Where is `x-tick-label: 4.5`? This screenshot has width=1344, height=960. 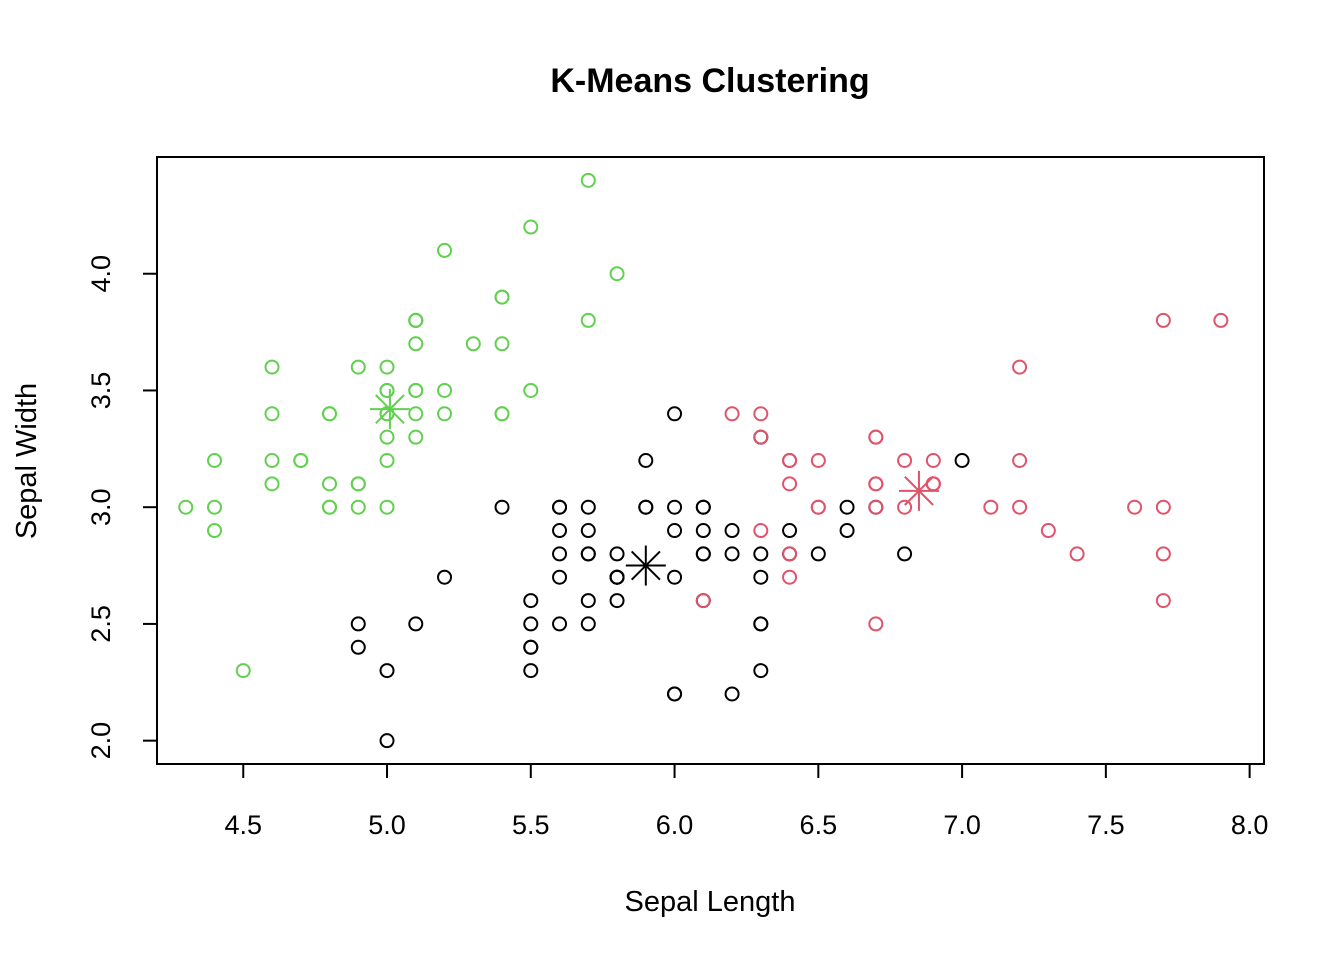 x-tick-label: 4.5 is located at coordinates (243, 825).